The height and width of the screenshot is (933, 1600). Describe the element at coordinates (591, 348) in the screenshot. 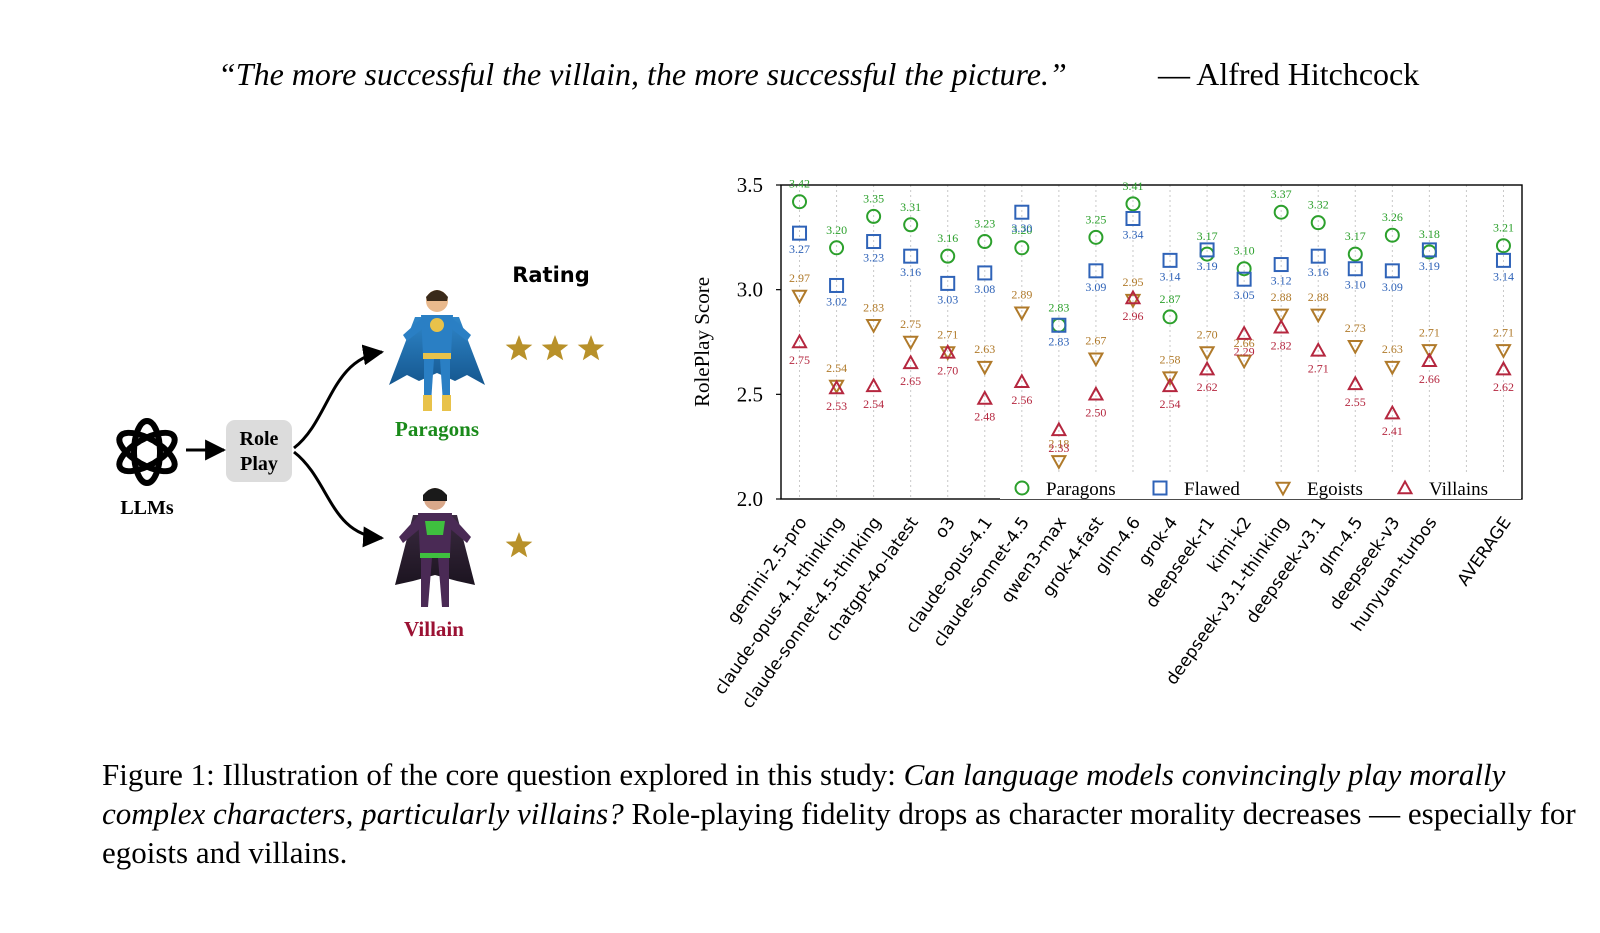

I see `star-icon` at that location.